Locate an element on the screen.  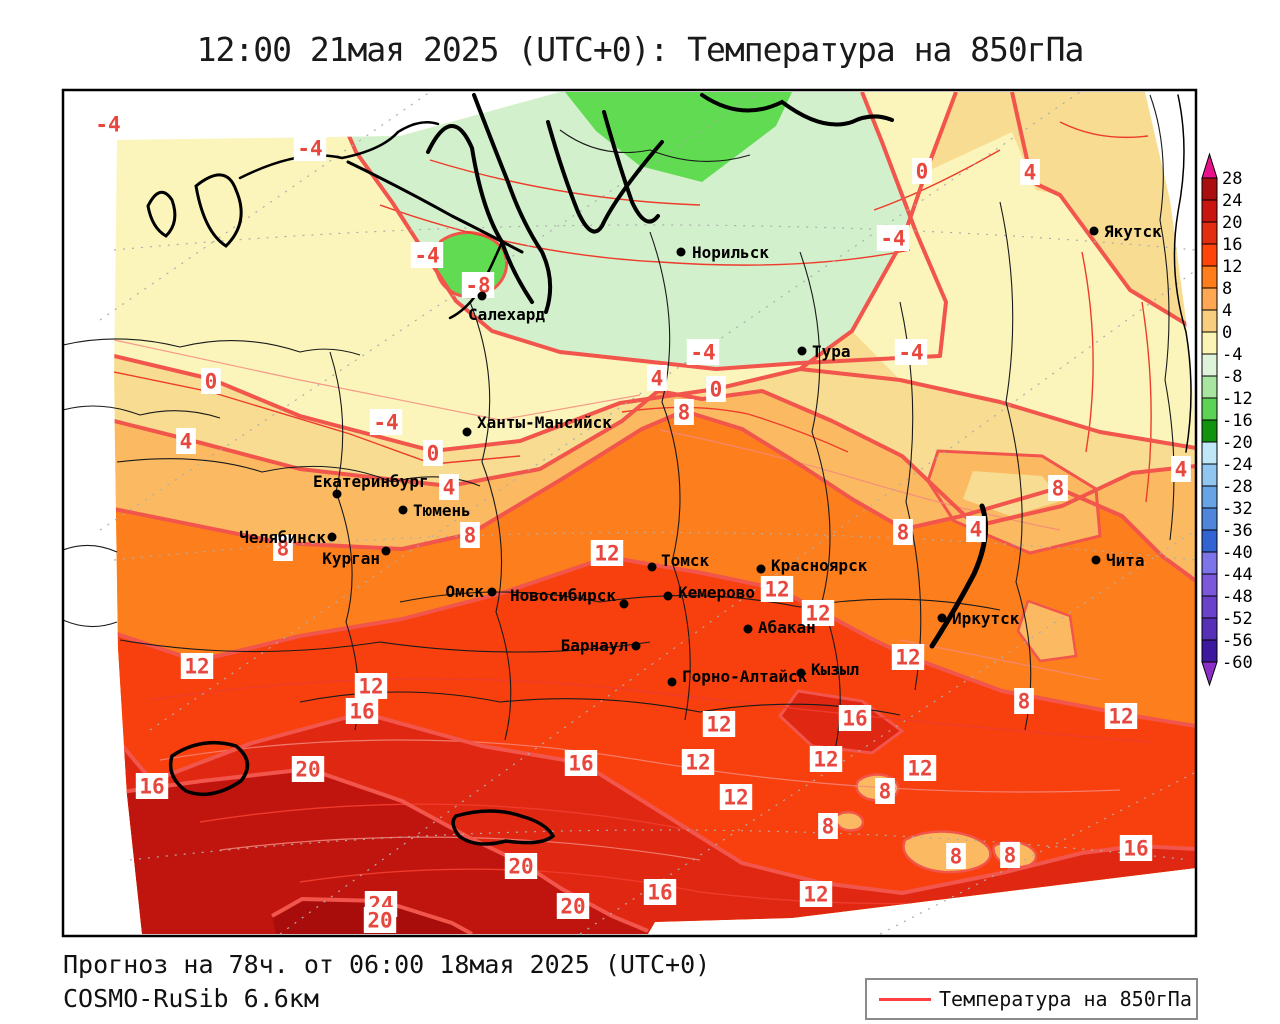
band-m12-m8-north is located at coordinates (678, 137).